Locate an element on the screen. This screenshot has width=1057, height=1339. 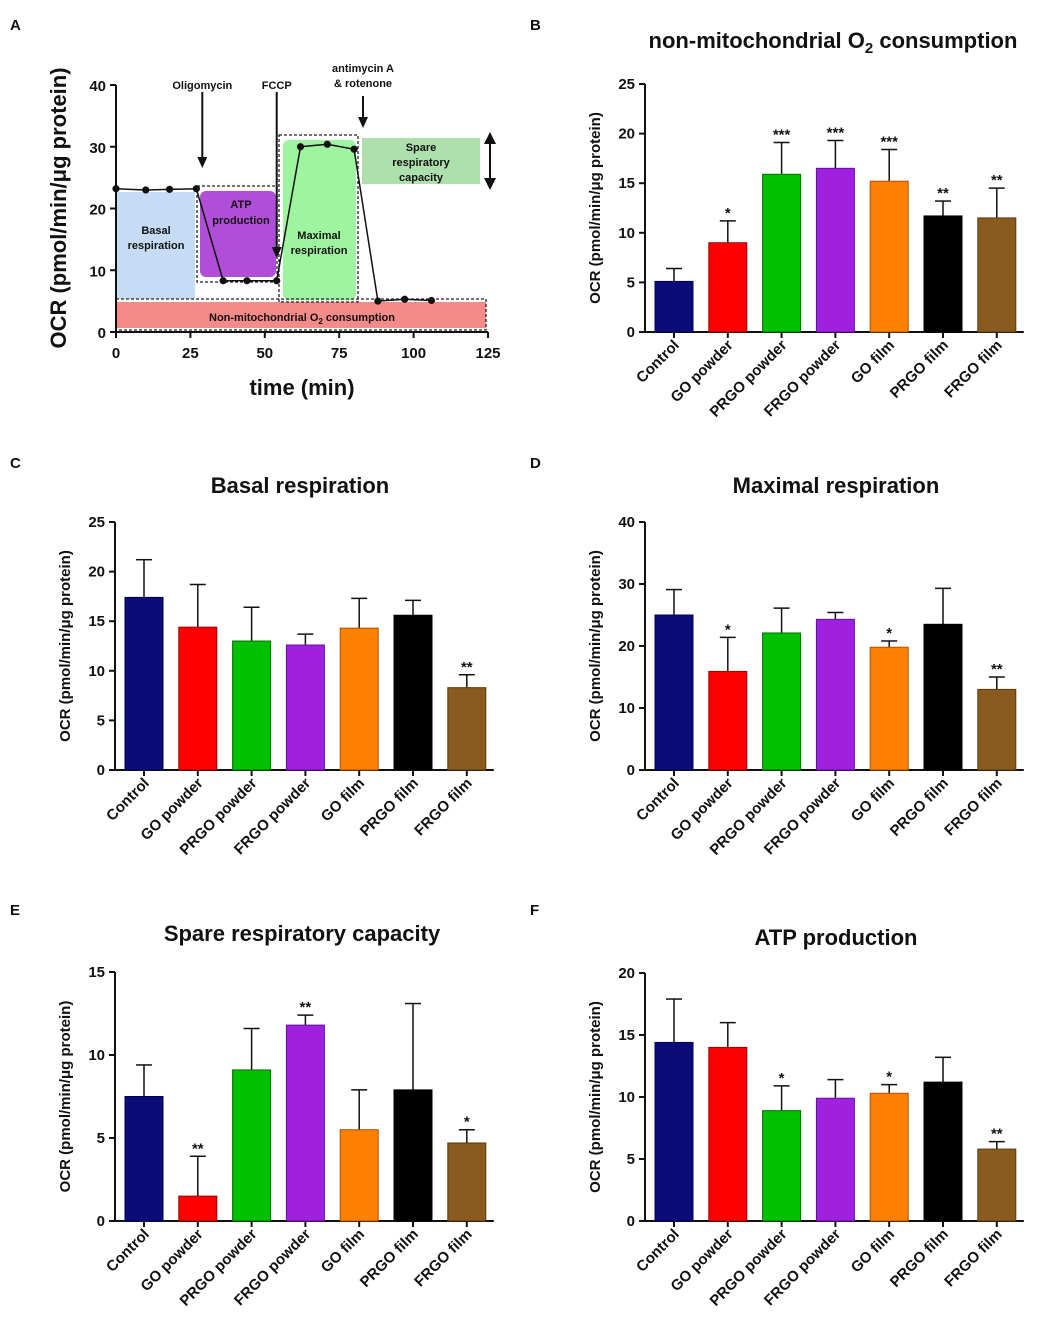
chart-title: Spare respiratory capacity is located at coordinates (302, 933).